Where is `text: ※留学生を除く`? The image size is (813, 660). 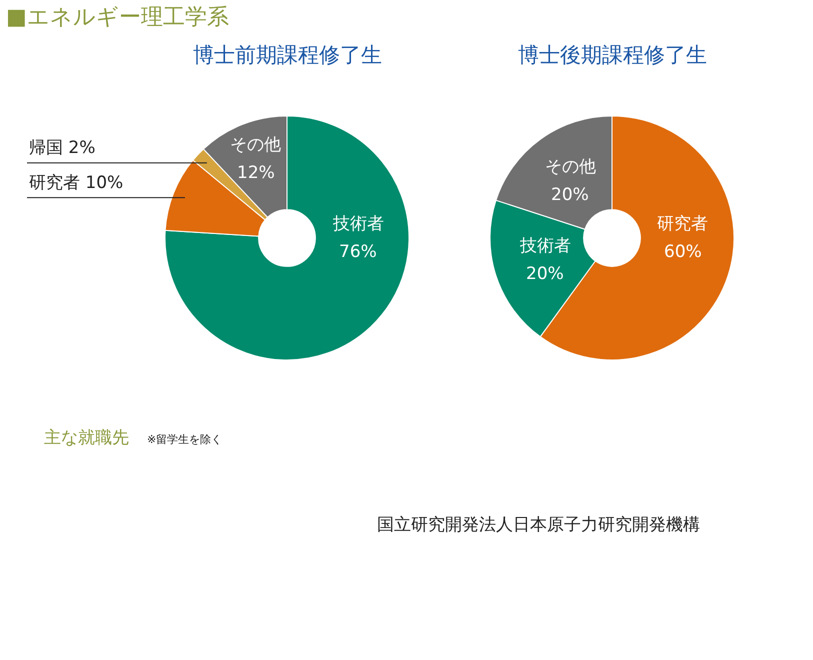 text: ※留学生を除く is located at coordinates (184, 439).